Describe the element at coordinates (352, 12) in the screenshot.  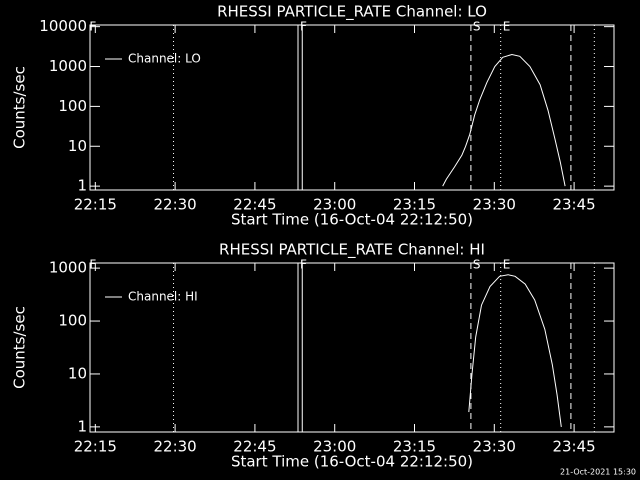
I see `chart-title: RHESSI PARTICLE_RATE Channel: LO` at that location.